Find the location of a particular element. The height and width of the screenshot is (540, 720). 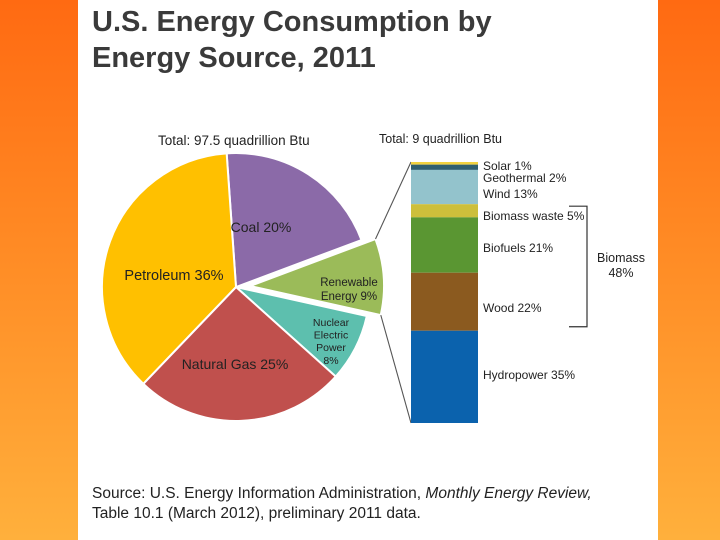

pie-label-renewable: Renewable Energy 9% is located at coordinates (349, 290).